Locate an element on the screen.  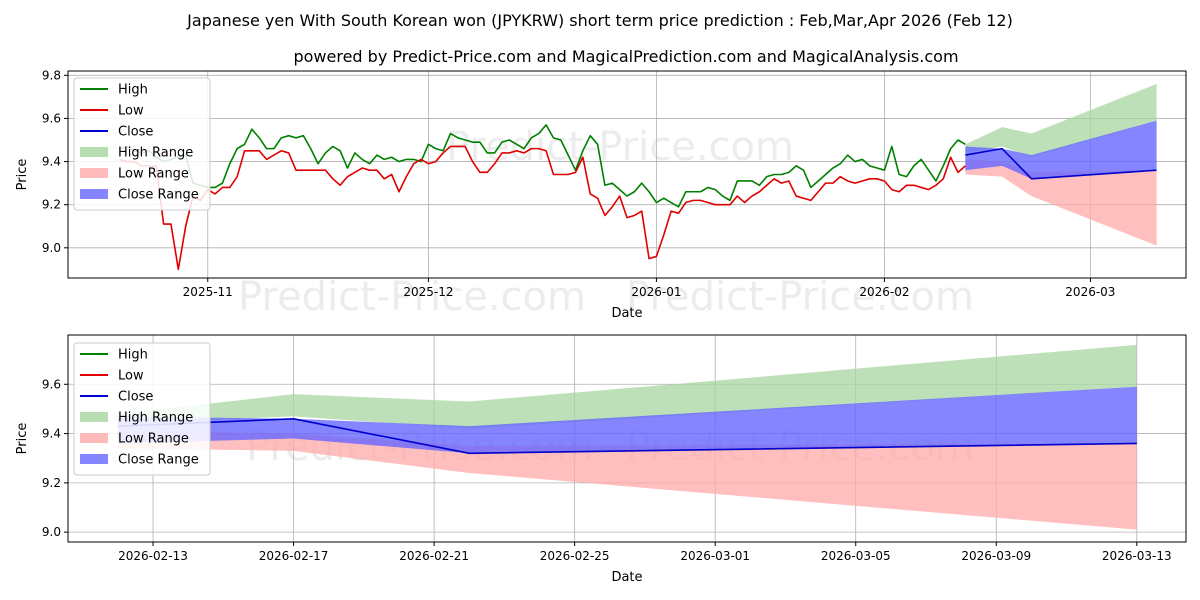
high-series-line is located at coordinates (542, 166).